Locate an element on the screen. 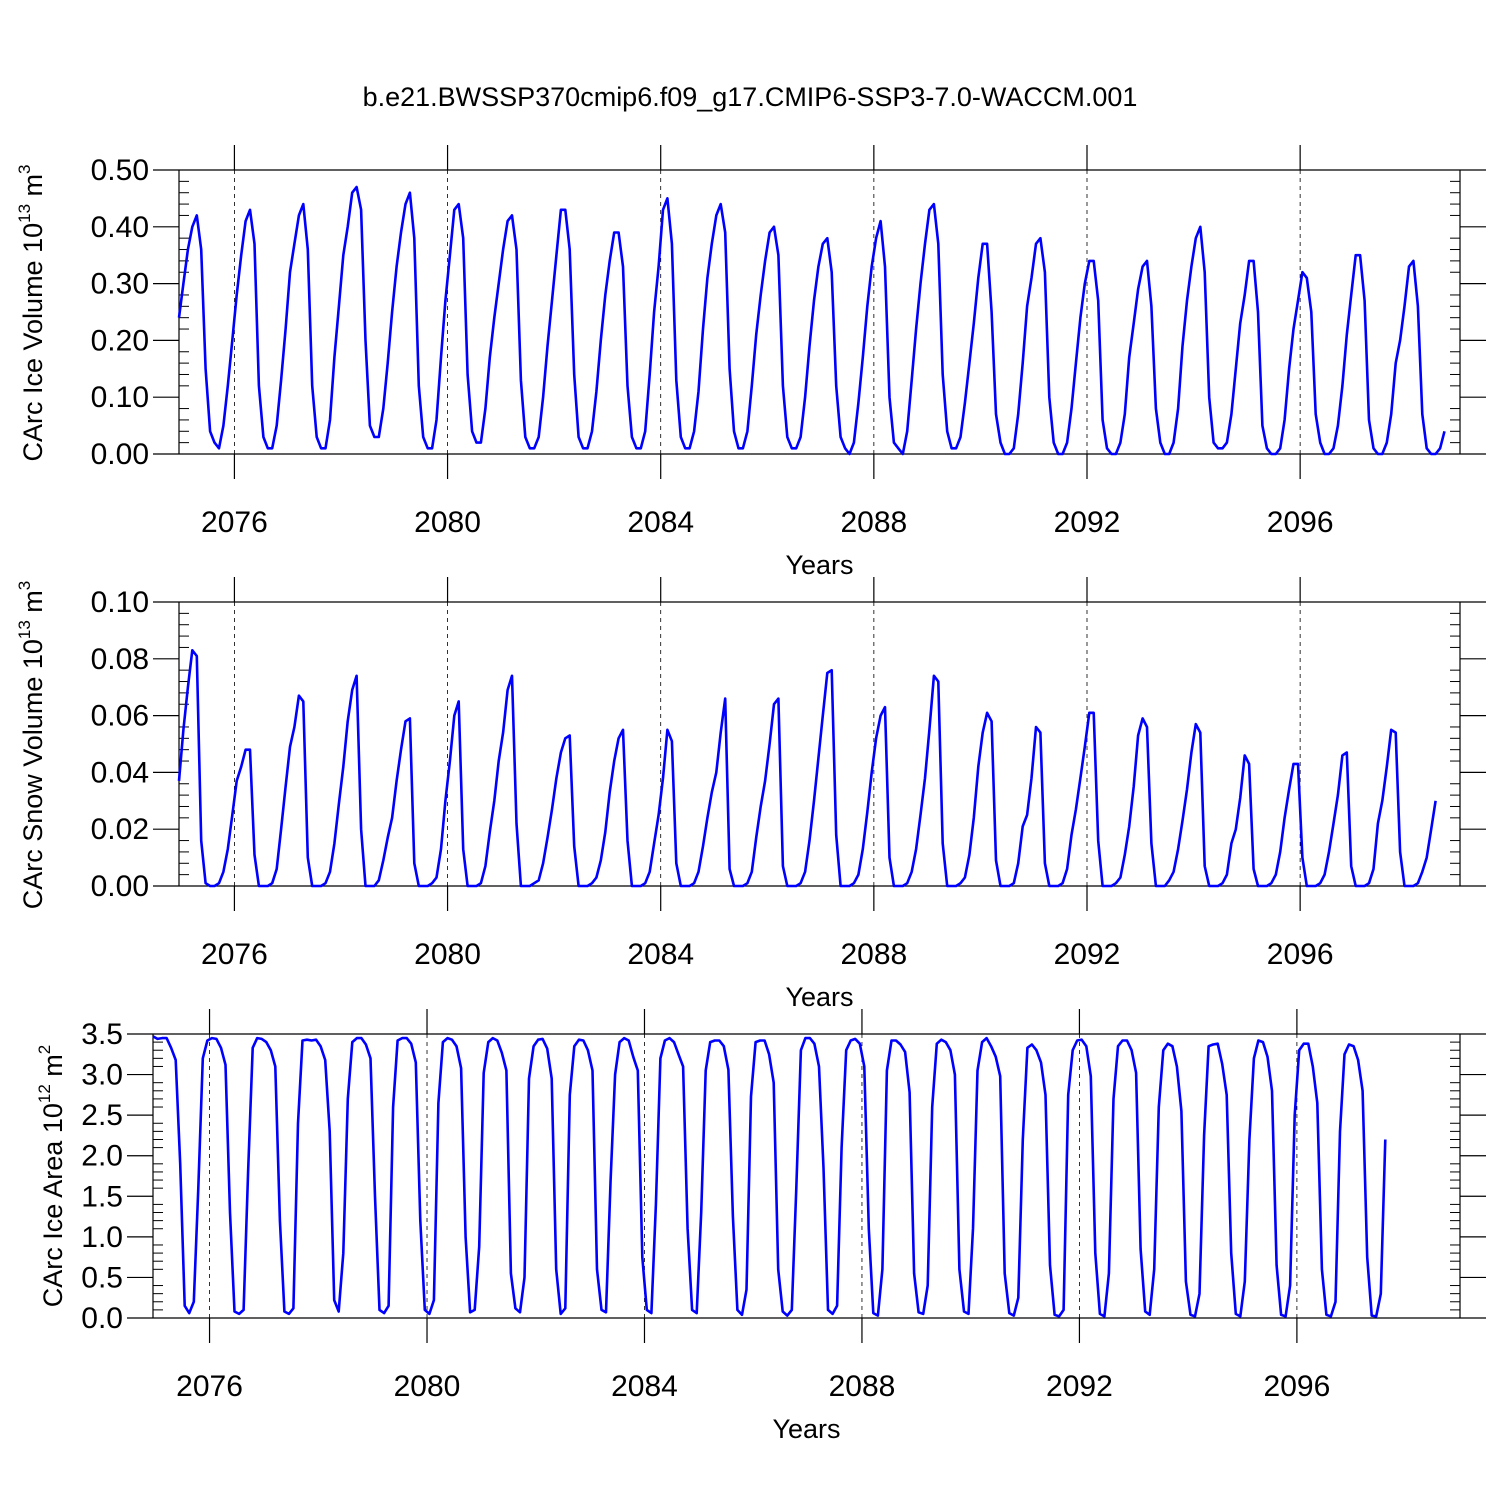 This screenshot has height=1500, width=1500. y-tick-label-0.0: 0.0 is located at coordinates (102, 1318).